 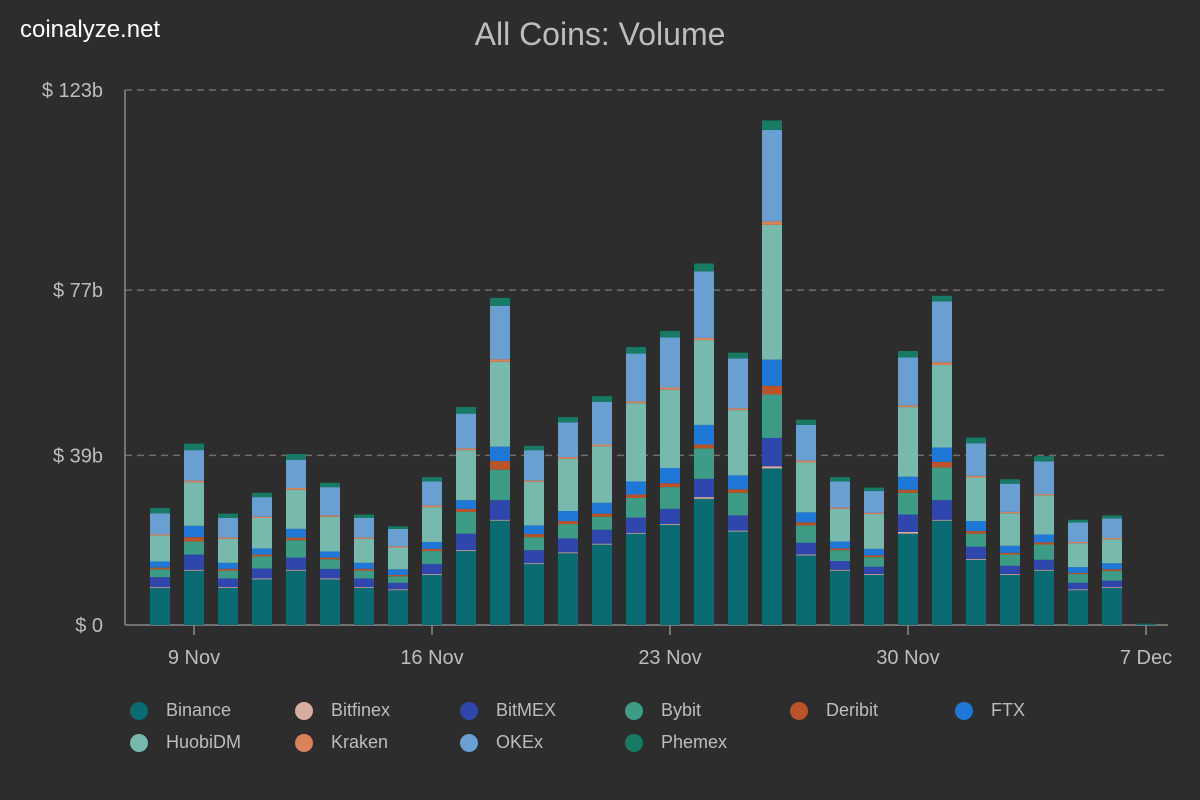 What do you see at coordinates (663, 710) in the screenshot?
I see `legend-item-bybit: Bybit` at bounding box center [663, 710].